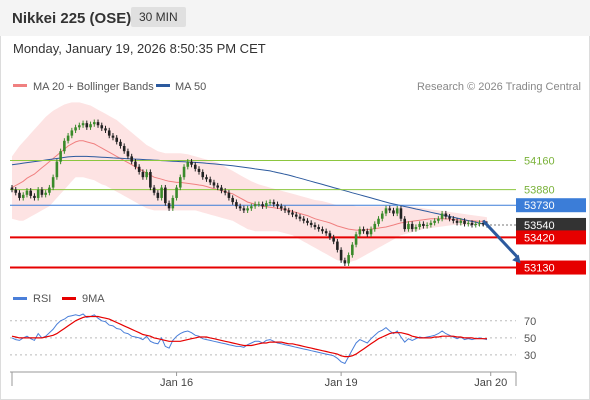 This screenshot has width=590, height=400. I want to click on ma9-legend-swatch, so click(69, 298).